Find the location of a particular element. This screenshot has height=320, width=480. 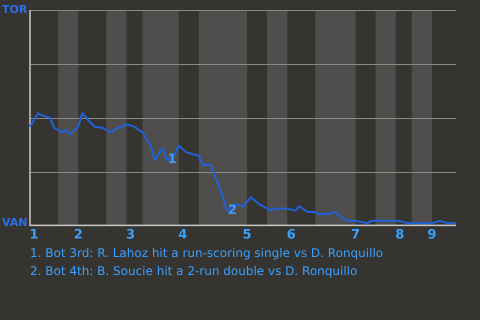

annotation: 2 is located at coordinates (232, 210).